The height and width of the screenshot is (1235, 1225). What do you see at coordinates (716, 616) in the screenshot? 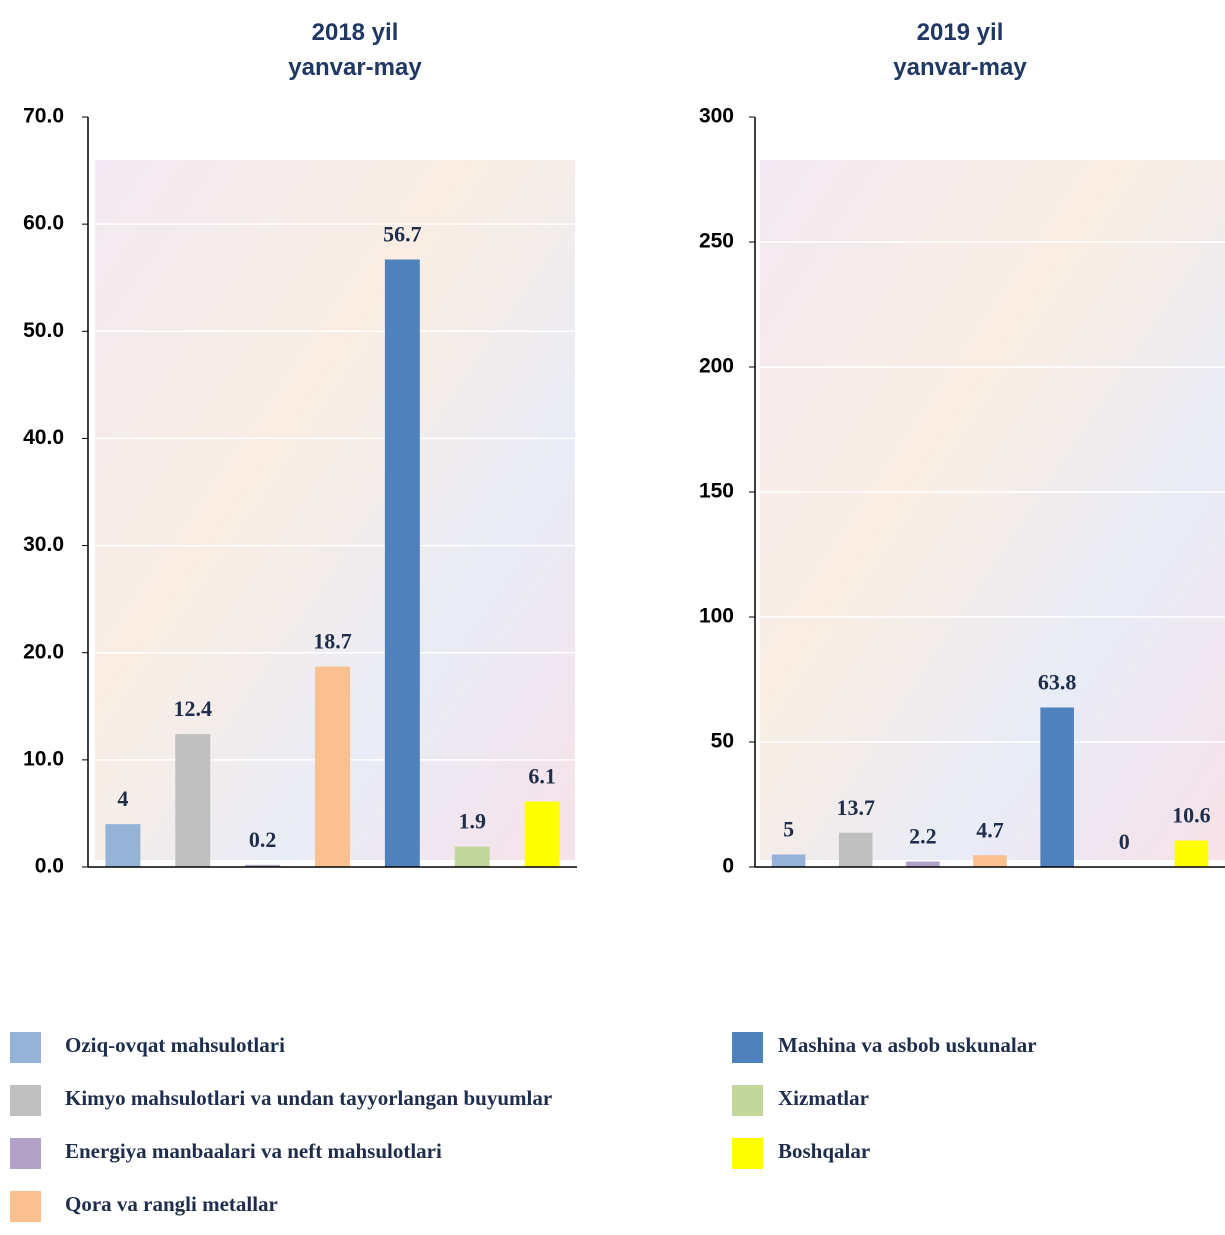
I see `y-tick-label: 100` at bounding box center [716, 616].